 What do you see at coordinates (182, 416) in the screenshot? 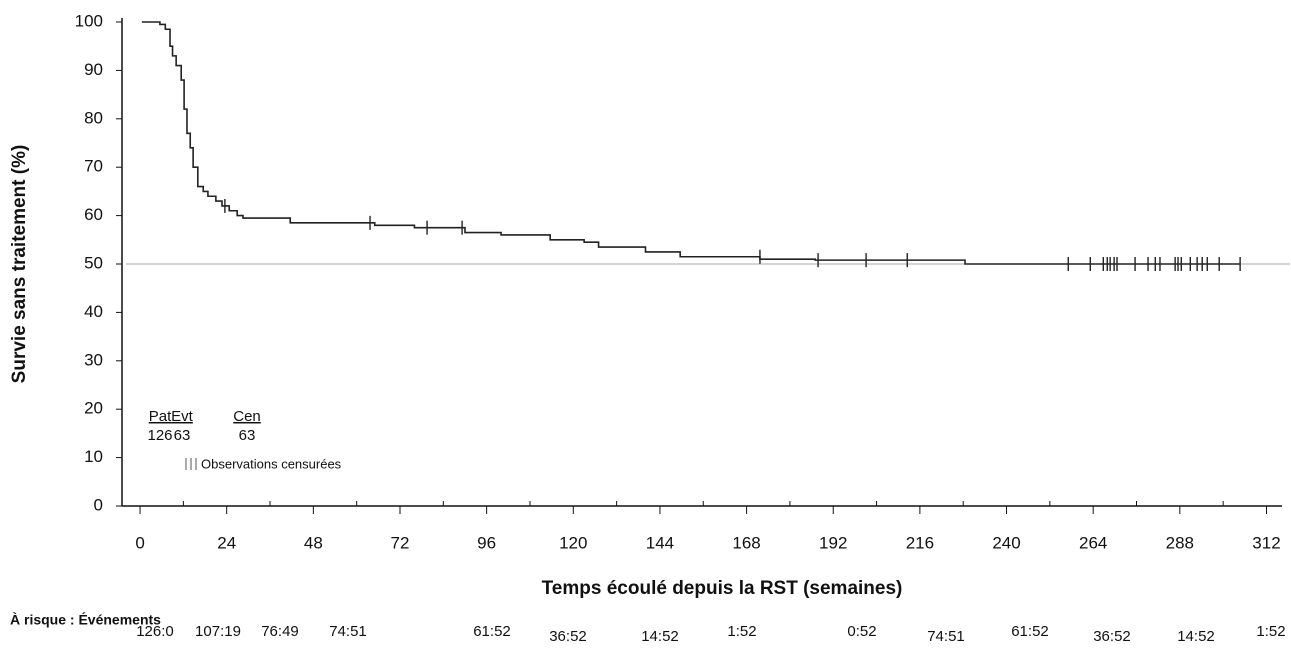
I see `summary-header: Evt` at bounding box center [182, 416].